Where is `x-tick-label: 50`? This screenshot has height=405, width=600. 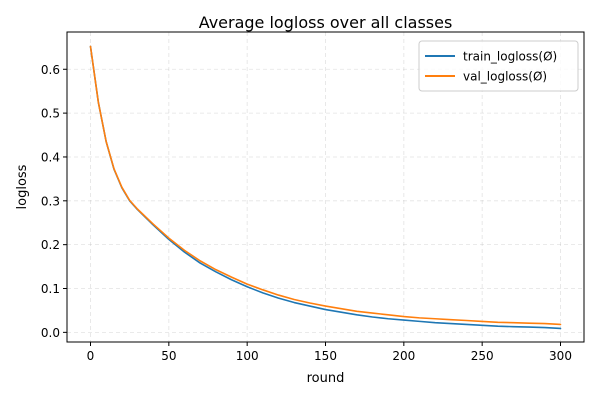
x-tick-label: 50 is located at coordinates (168, 356).